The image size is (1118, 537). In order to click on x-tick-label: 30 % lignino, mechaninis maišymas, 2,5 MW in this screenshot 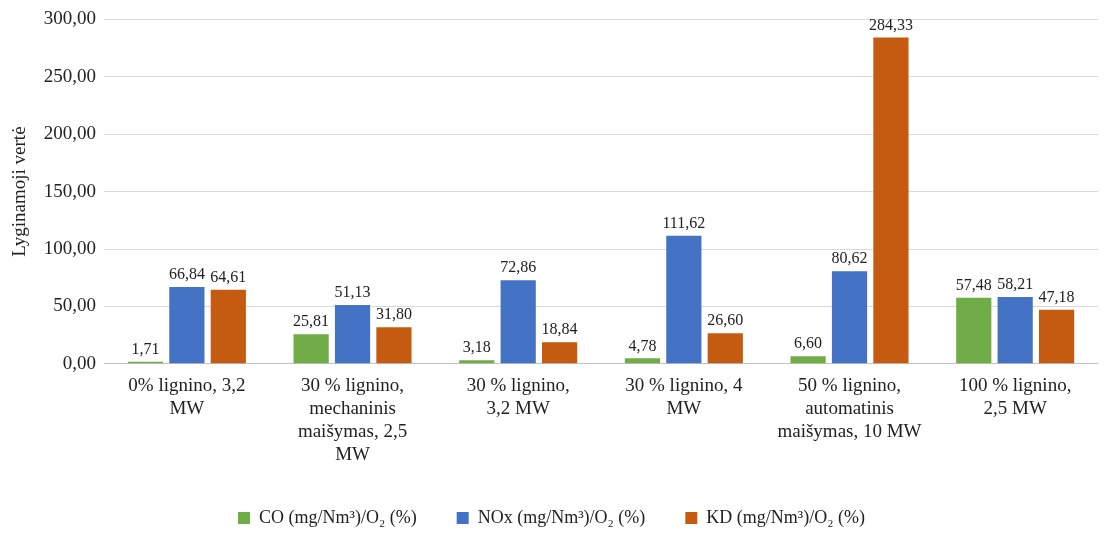, I will do `click(352, 419)`.